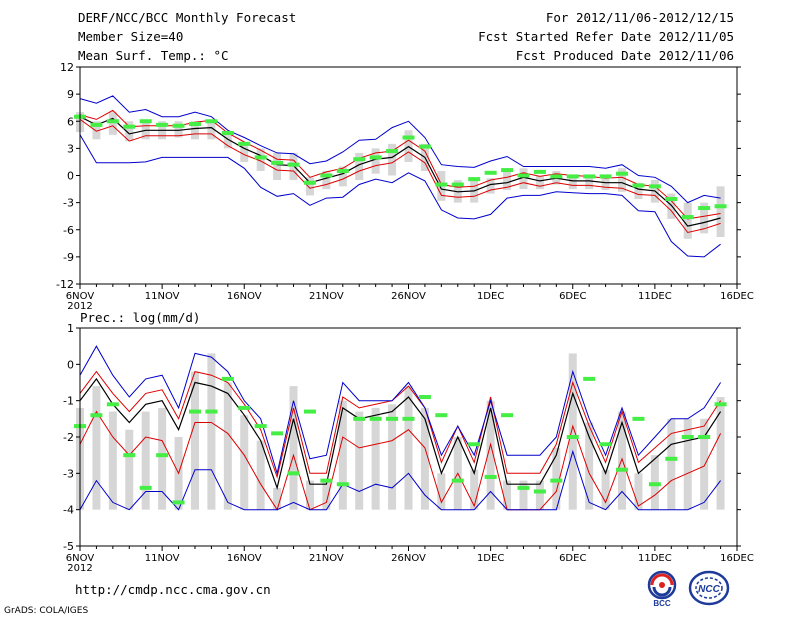  I want to click on prec-xtick-label: 6NOV, so click(80, 558).